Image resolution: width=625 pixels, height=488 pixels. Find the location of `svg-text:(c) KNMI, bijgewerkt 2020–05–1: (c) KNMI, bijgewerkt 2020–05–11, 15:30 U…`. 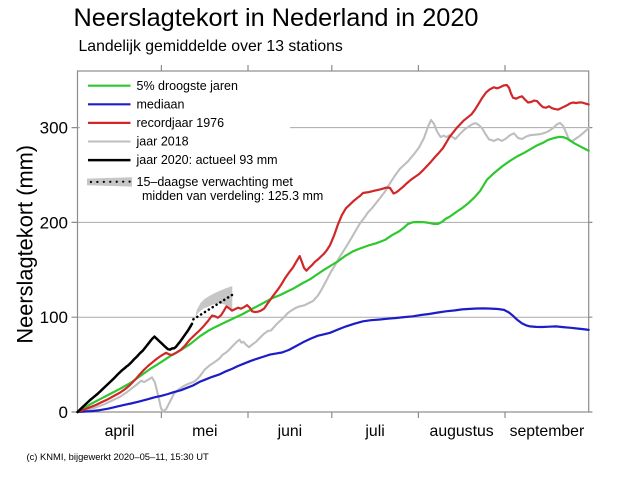

svg-text:(c) KNMI, bijgewerkt 2020–05–1: (c) KNMI, bijgewerkt 2020–05–11, 15:30 U… is located at coordinates (118, 456).